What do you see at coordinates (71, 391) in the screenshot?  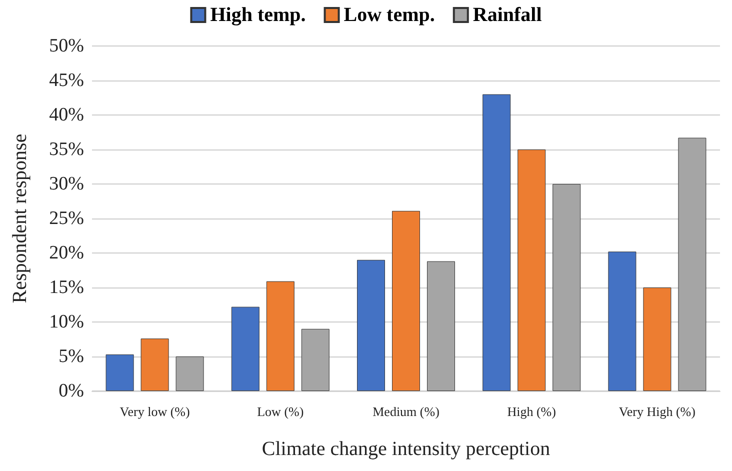 I see `y-tick-label: 0%` at bounding box center [71, 391].